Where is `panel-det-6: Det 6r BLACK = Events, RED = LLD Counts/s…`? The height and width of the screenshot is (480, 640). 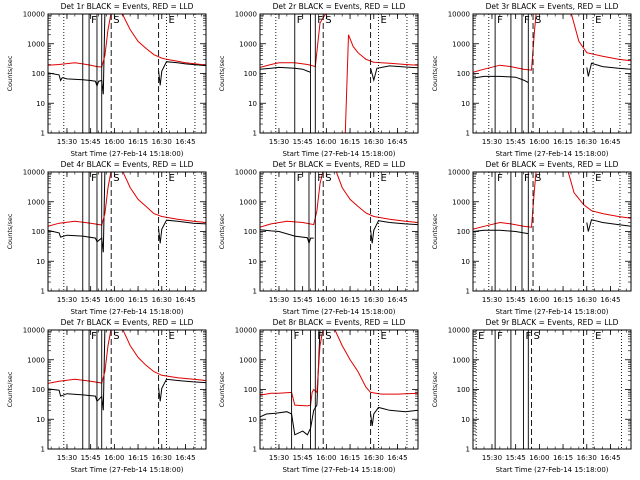
panel-det-6: Det 6r BLACK = Events, RED = LLD Counts/s… is located at coordinates (531, 238).